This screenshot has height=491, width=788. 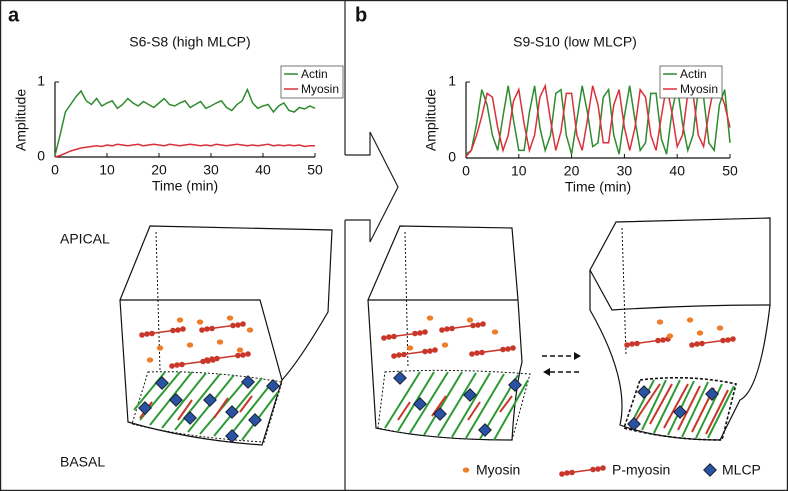 What do you see at coordinates (575, 42) in the screenshot?
I see `chart-title: S9-S10 (low MLCP)` at bounding box center [575, 42].